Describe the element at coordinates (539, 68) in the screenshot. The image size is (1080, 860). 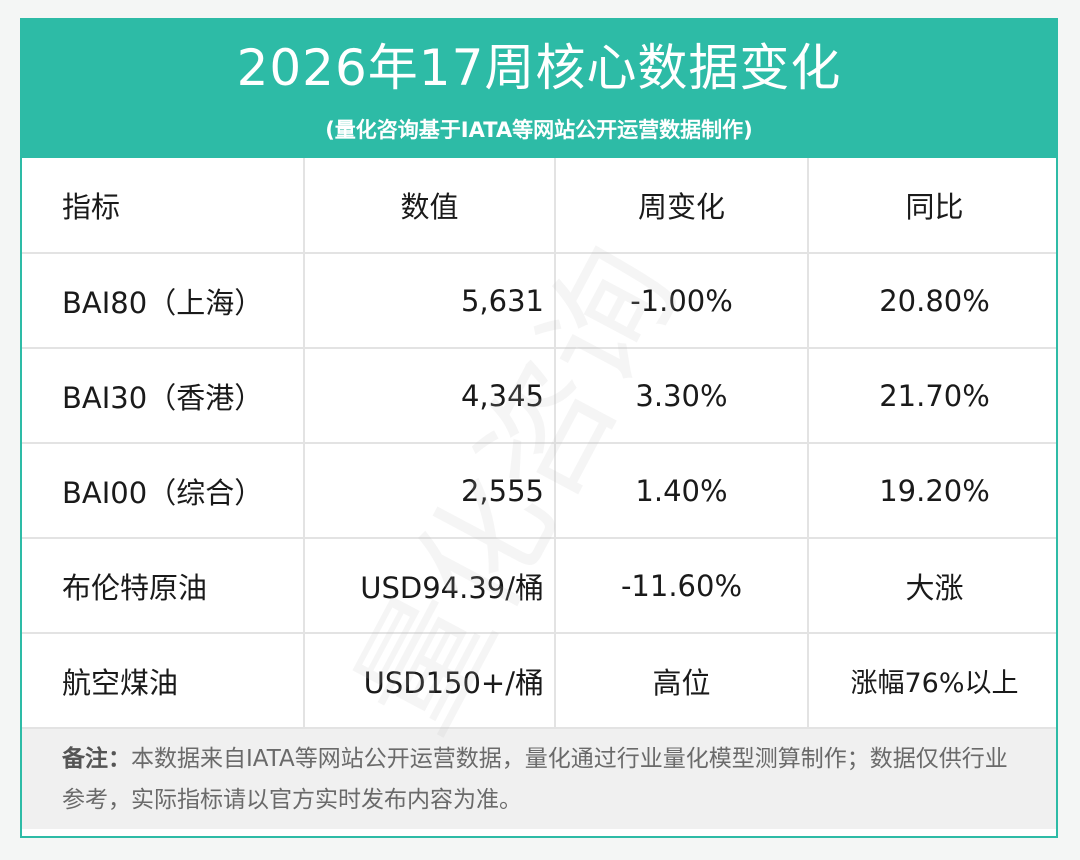
I see `page-title: 2026年17周核心数据变化` at that location.